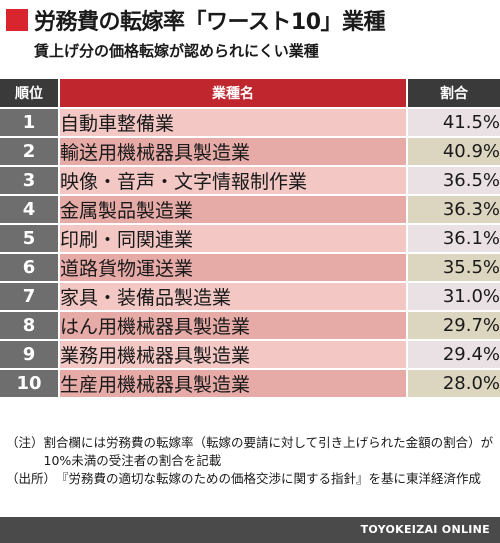 This screenshot has height=543, width=500. I want to click on rank-cell: 10, so click(30, 383).